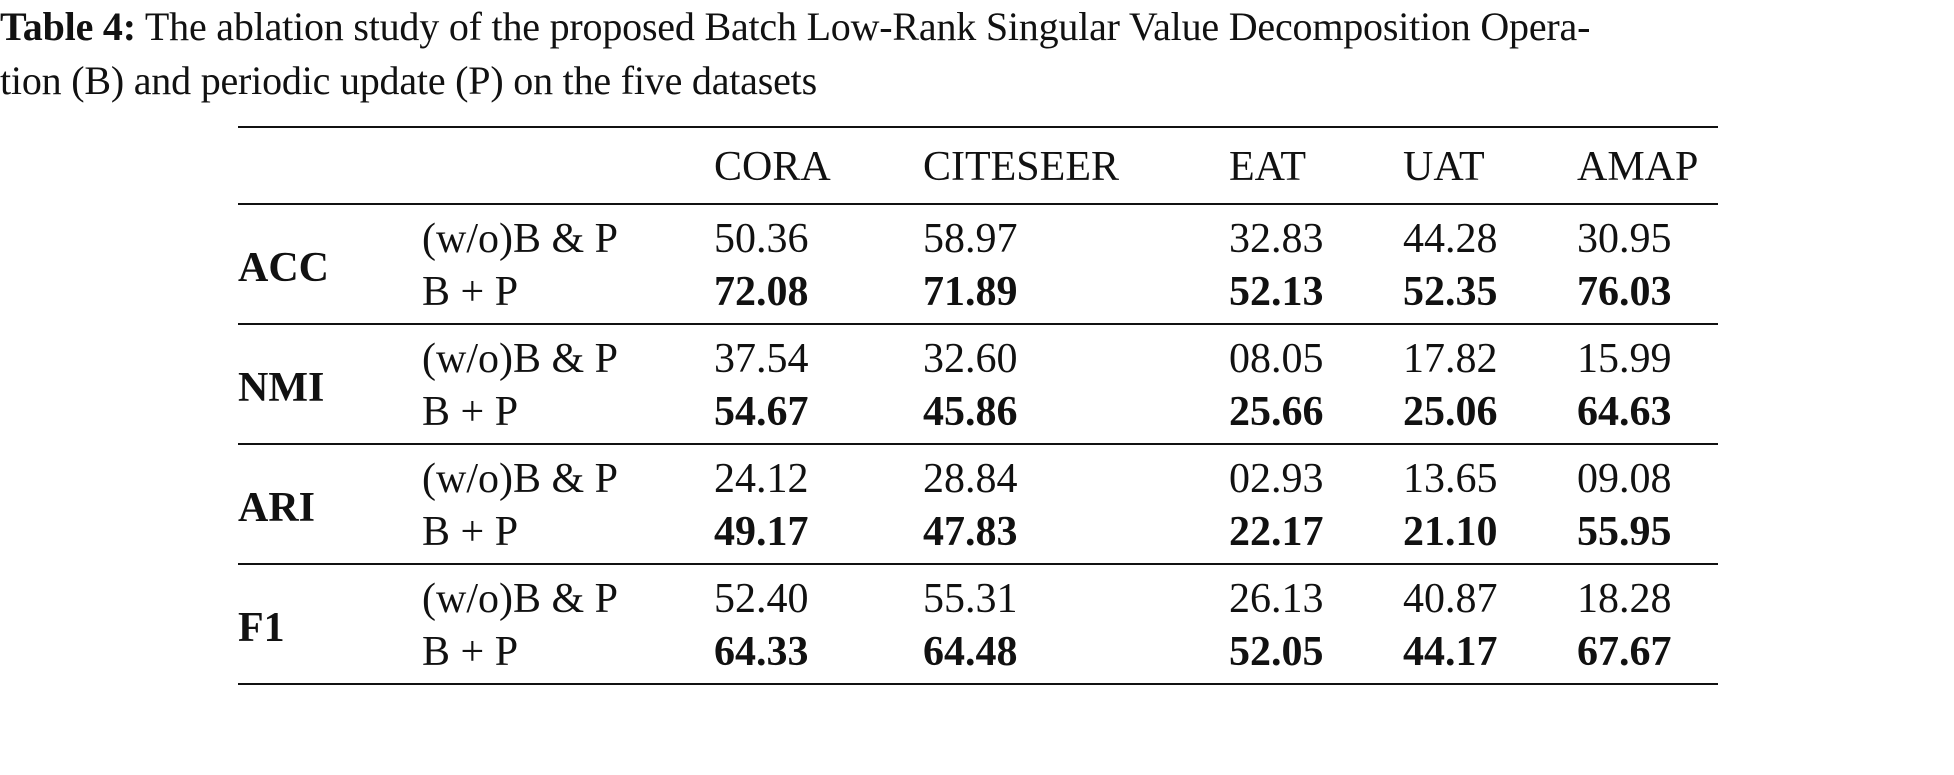 The width and height of the screenshot is (1954, 775). What do you see at coordinates (1444, 166) in the screenshot?
I see `column-header: UAT` at bounding box center [1444, 166].